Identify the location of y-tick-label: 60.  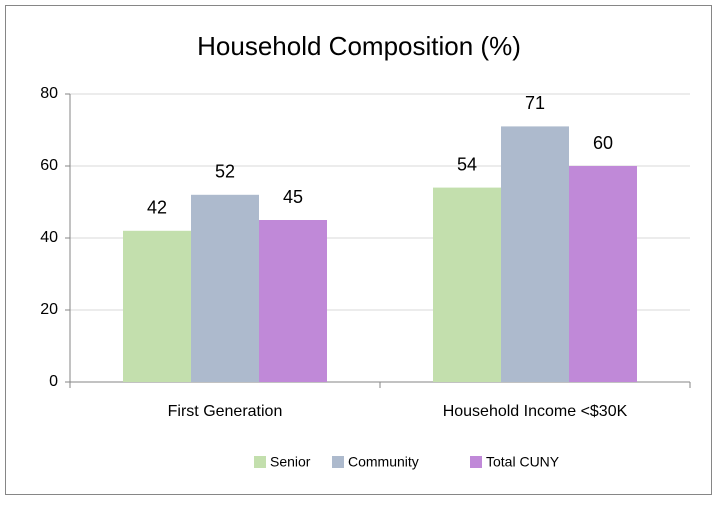
(49, 165).